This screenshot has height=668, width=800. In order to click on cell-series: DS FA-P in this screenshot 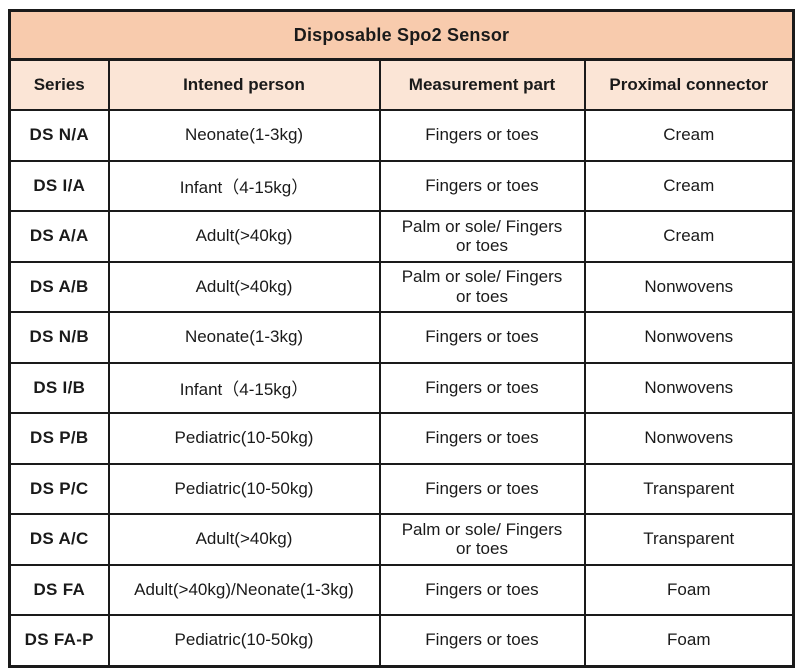, I will do `click(59, 640)`.